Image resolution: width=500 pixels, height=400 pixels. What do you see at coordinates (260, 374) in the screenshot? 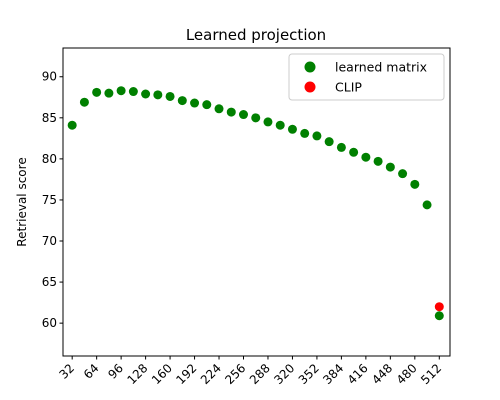
I see `x-tick-label: 288` at bounding box center [260, 374].